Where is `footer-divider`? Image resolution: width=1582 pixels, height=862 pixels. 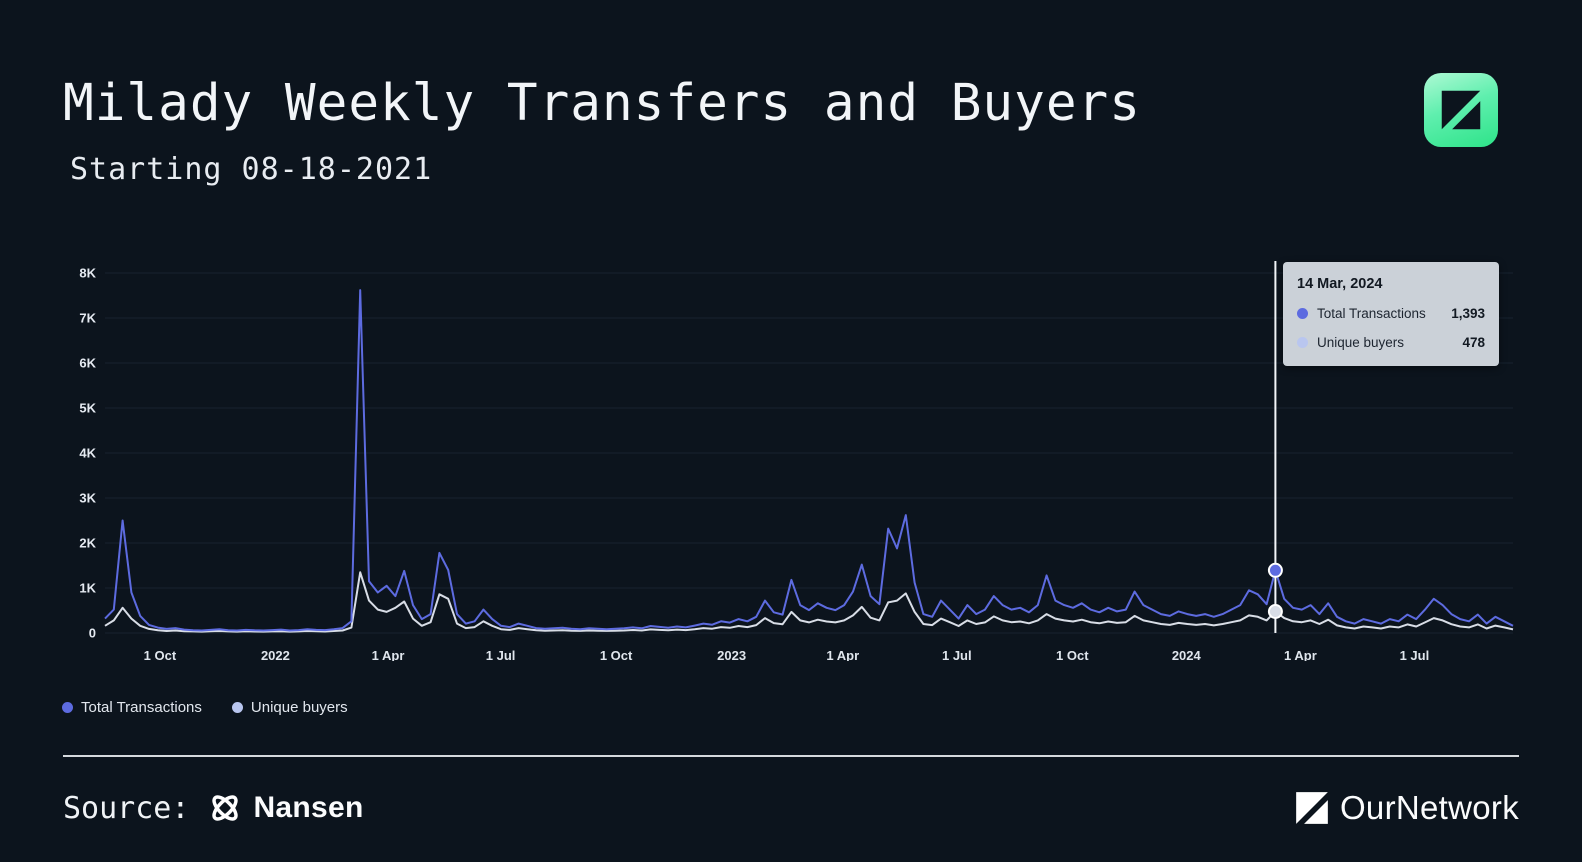
footer-divider is located at coordinates (791, 756).